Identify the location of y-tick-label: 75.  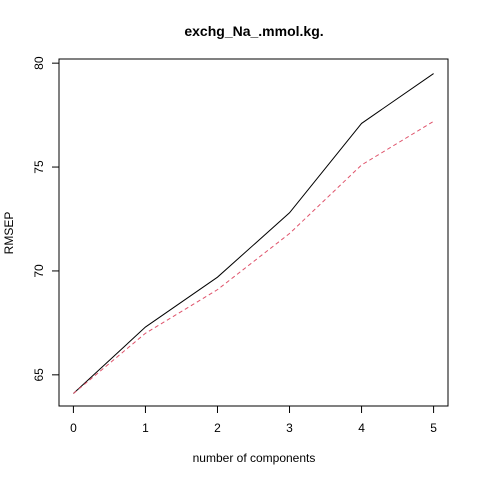
(39, 167).